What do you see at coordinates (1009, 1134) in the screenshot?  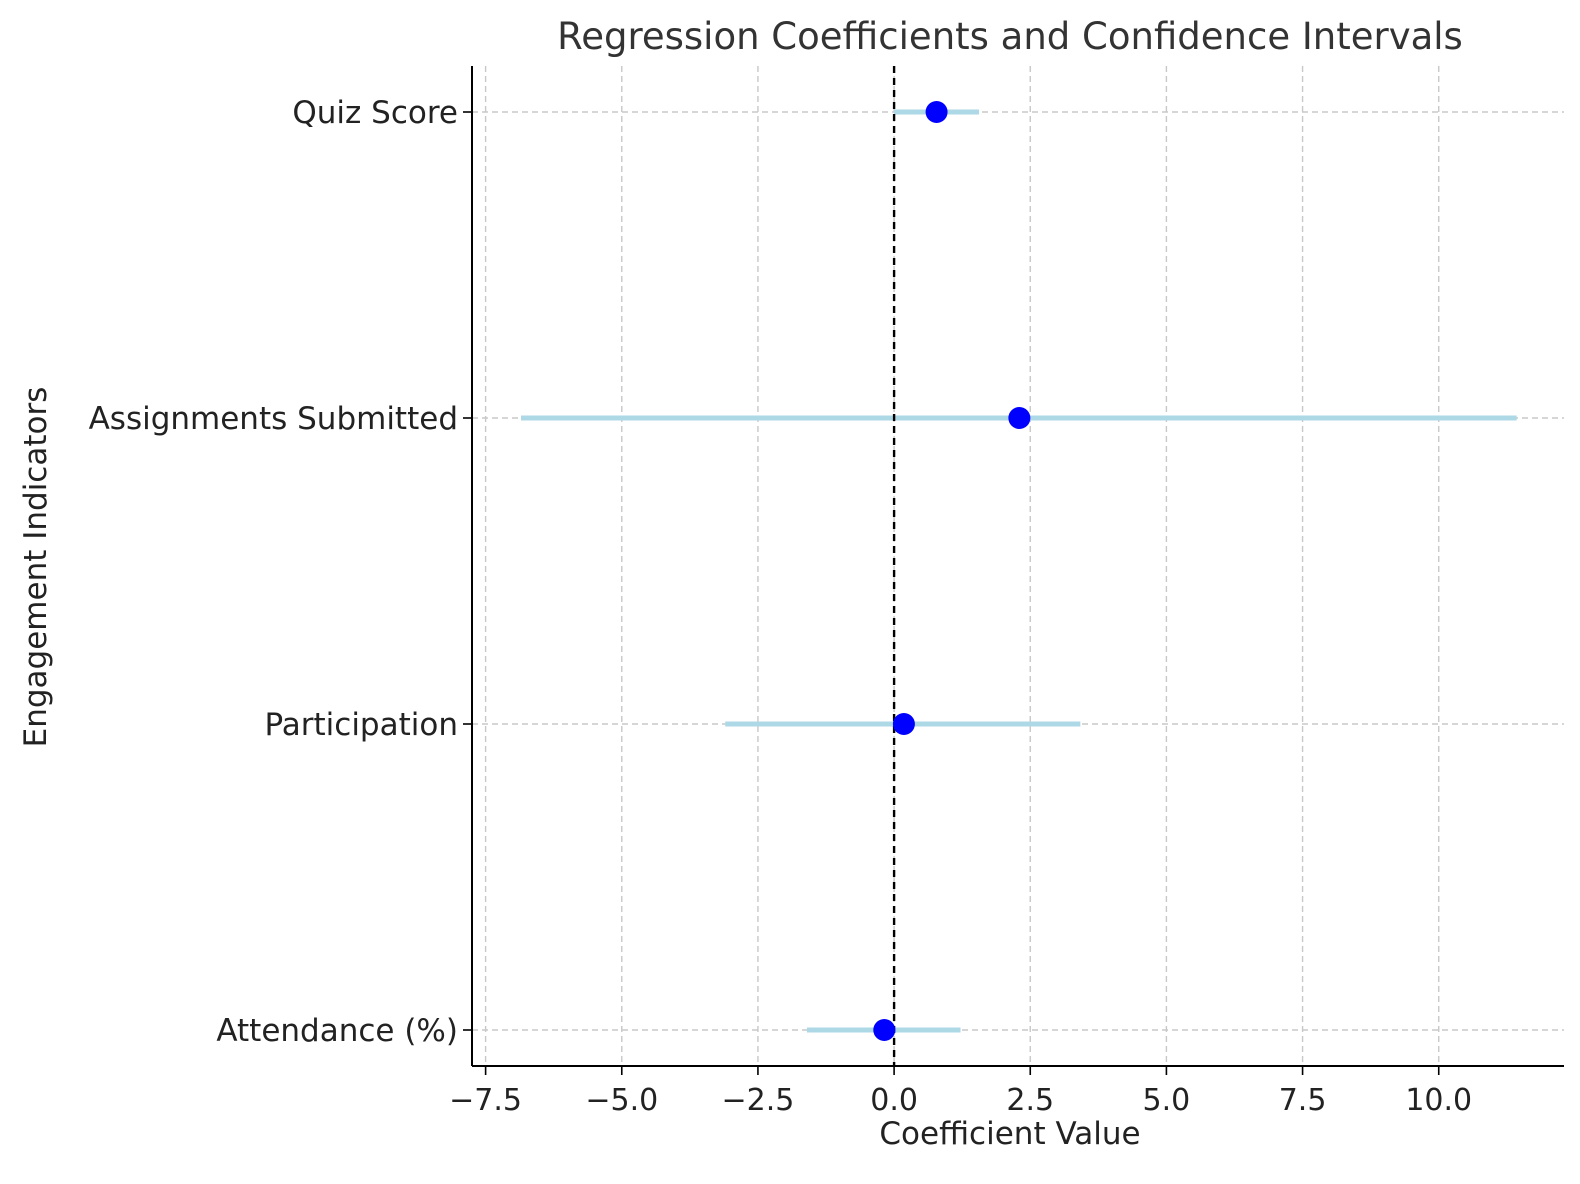 I see `x-axis-label: Coefficient Value` at bounding box center [1009, 1134].